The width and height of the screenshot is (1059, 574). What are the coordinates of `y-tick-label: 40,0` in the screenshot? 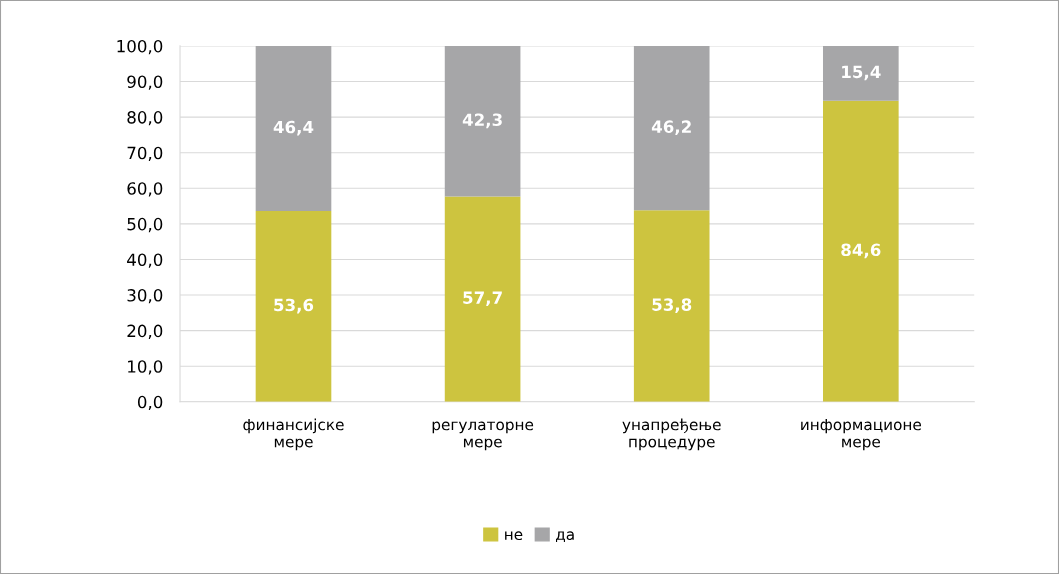 It's located at (145, 260).